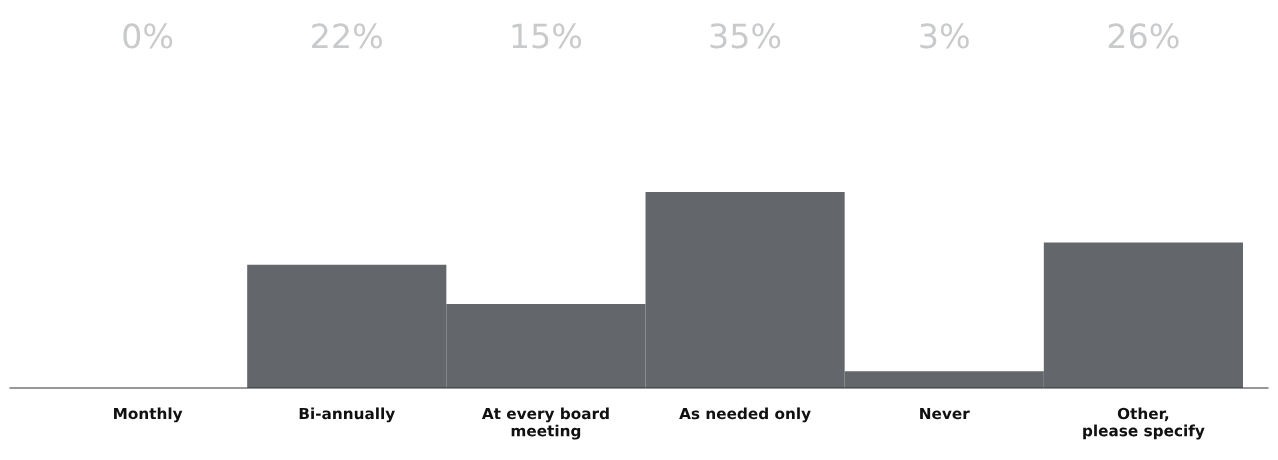  Describe the element at coordinates (347, 415) in the screenshot. I see `x-tick-label: Bi-annually` at that location.